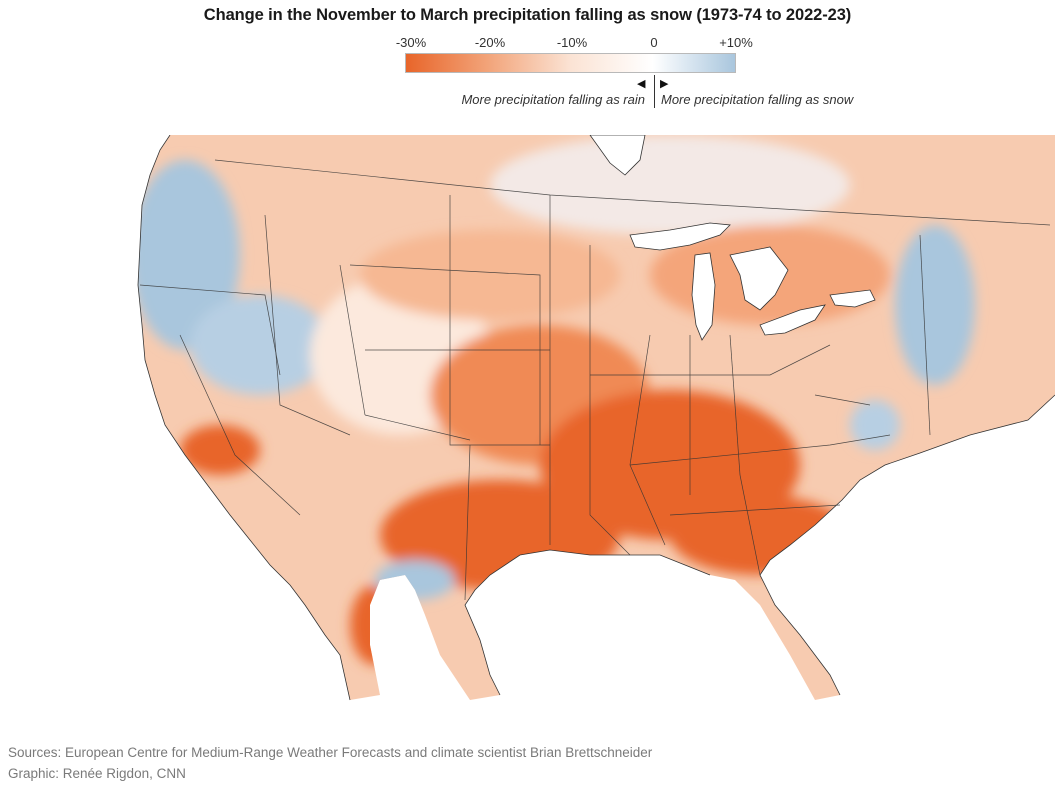 This screenshot has height=790, width=1055. What do you see at coordinates (703, 296) in the screenshot?
I see `lake-michigan` at bounding box center [703, 296].